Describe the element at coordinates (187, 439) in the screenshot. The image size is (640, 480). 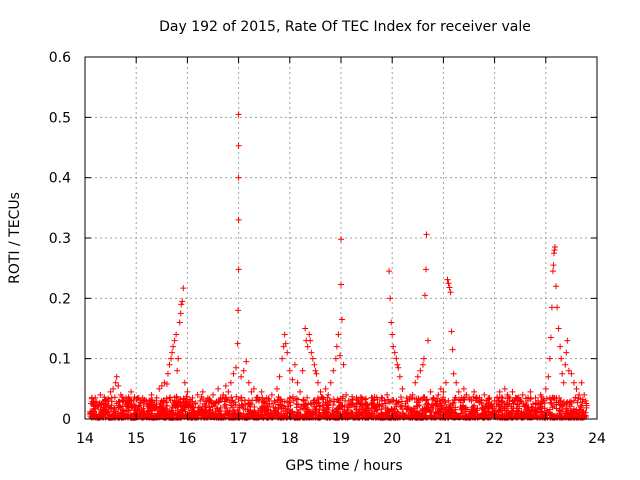
I see `x-tick-label: 16` at that location.